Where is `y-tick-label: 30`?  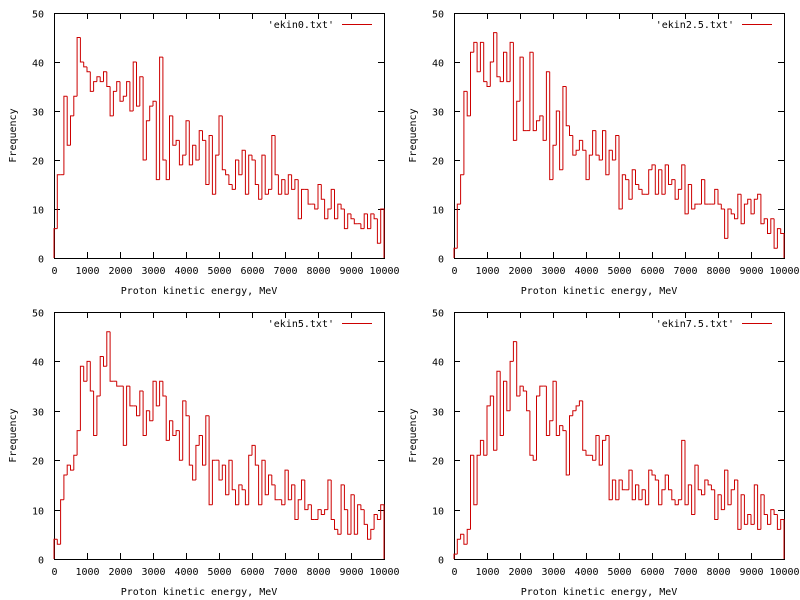
y-tick-label: 30 is located at coordinates (438, 413).